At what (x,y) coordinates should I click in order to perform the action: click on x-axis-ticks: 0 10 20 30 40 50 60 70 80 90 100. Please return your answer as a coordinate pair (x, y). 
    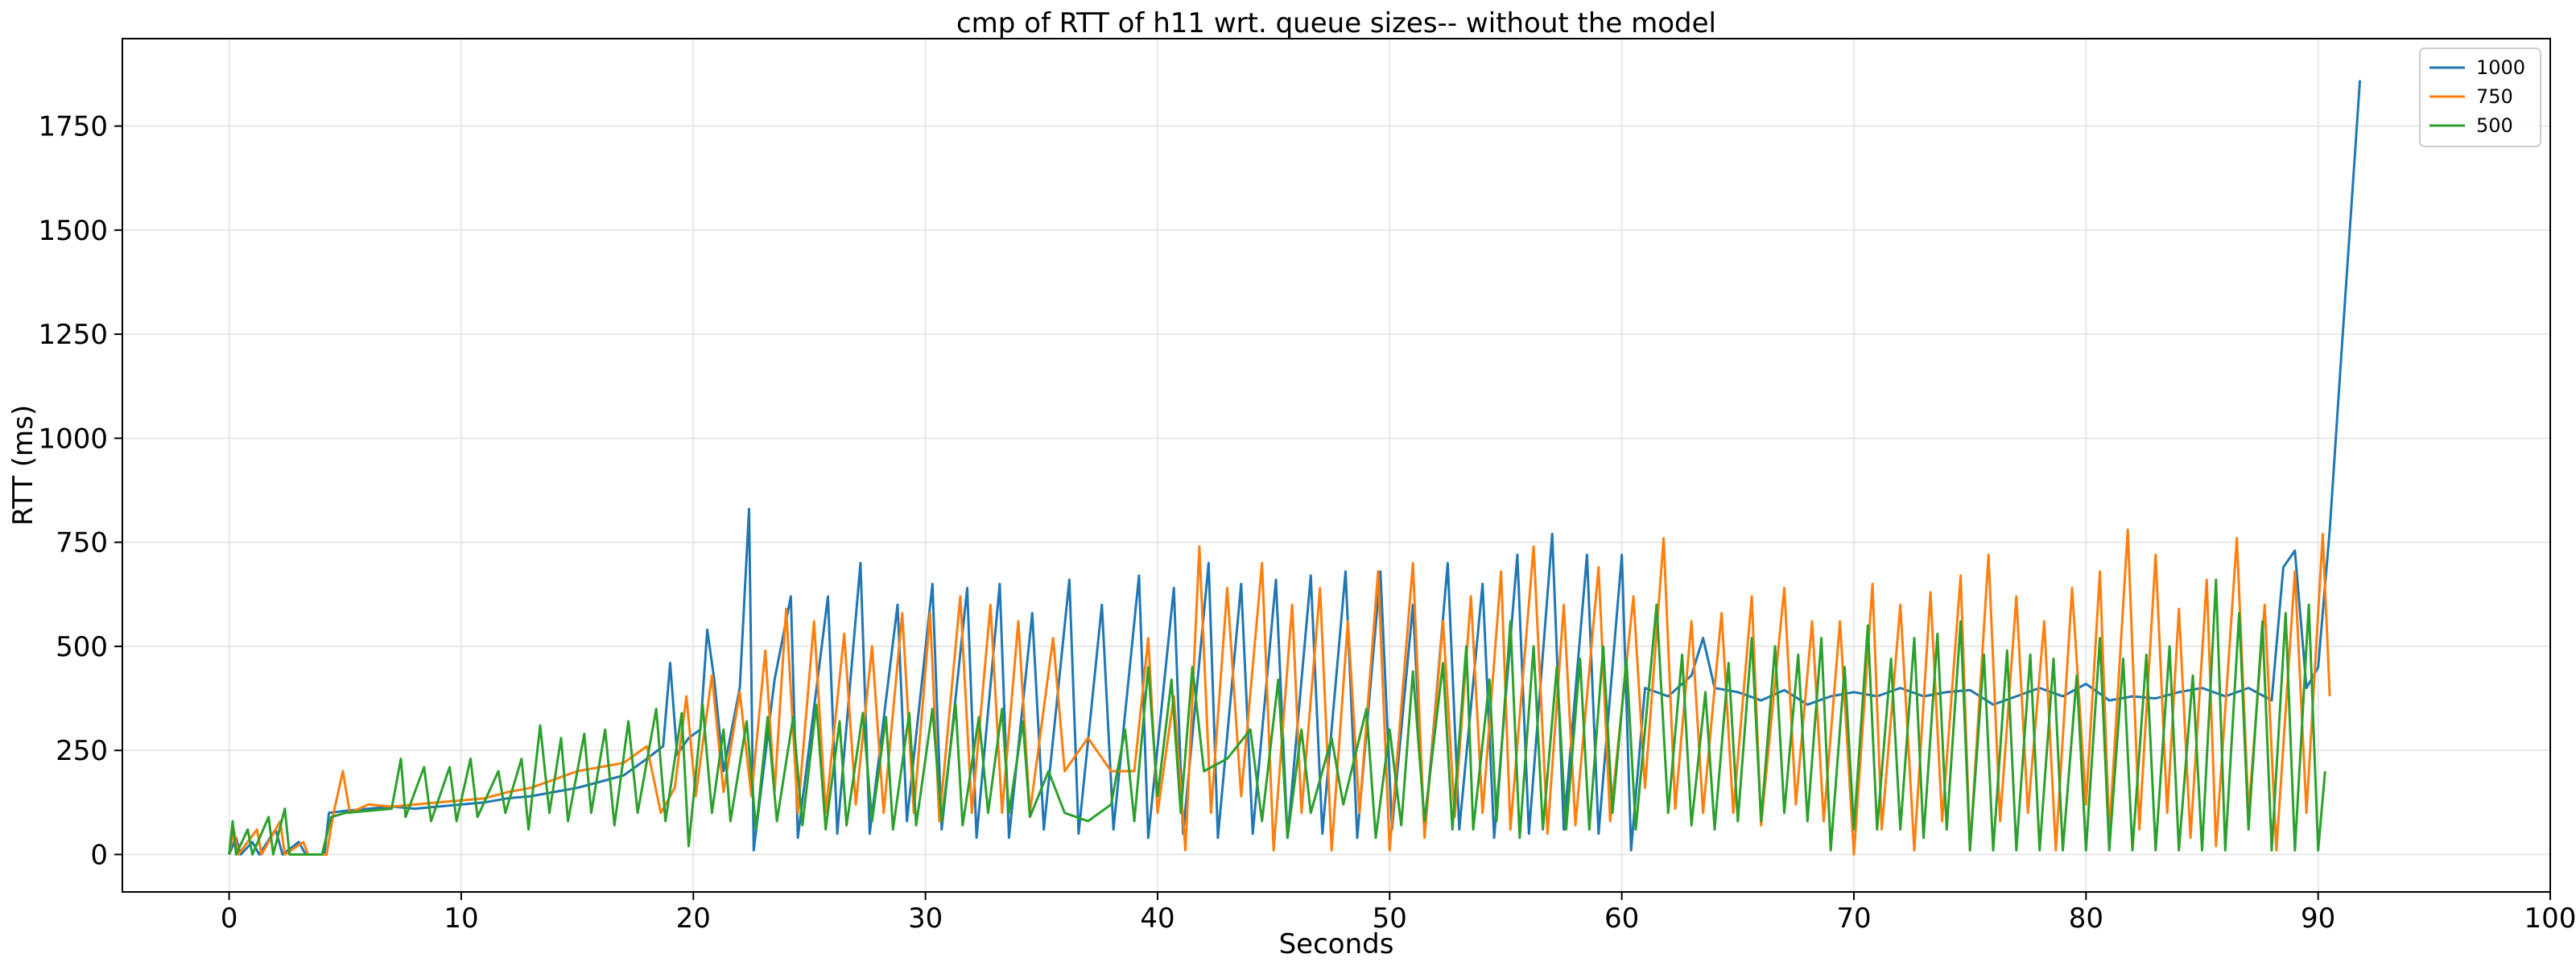
    Looking at the image, I should click on (1398, 913).